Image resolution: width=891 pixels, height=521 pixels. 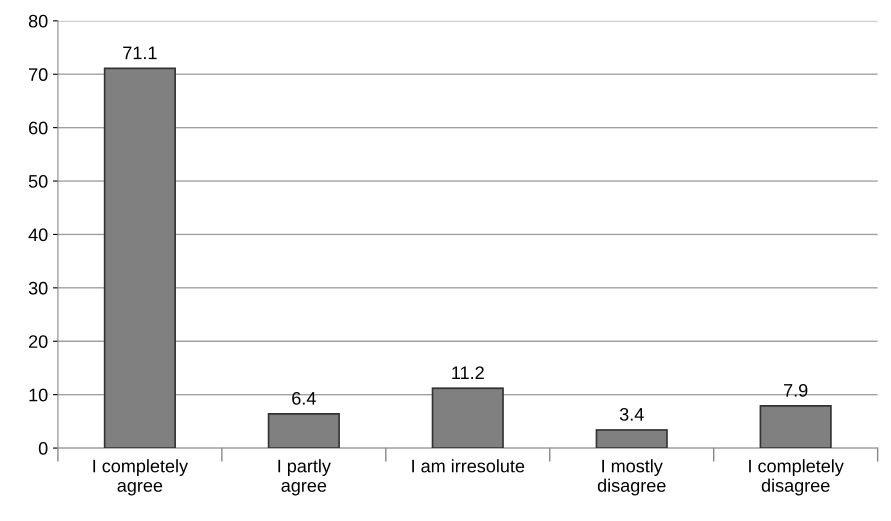 What do you see at coordinates (38, 21) in the screenshot?
I see `y-tick-label: 80` at bounding box center [38, 21].